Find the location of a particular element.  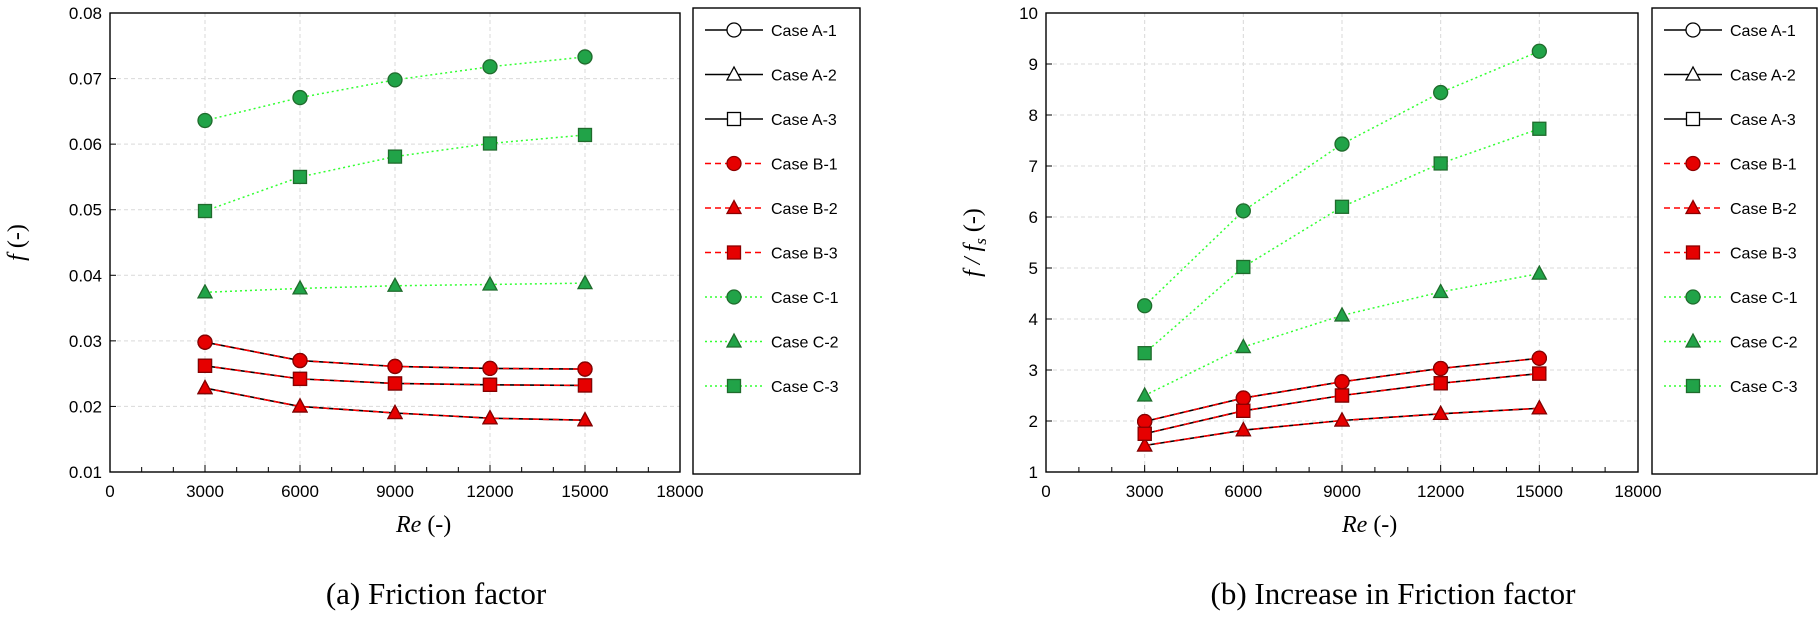

legend-item: Case C-3 is located at coordinates (772, 387).